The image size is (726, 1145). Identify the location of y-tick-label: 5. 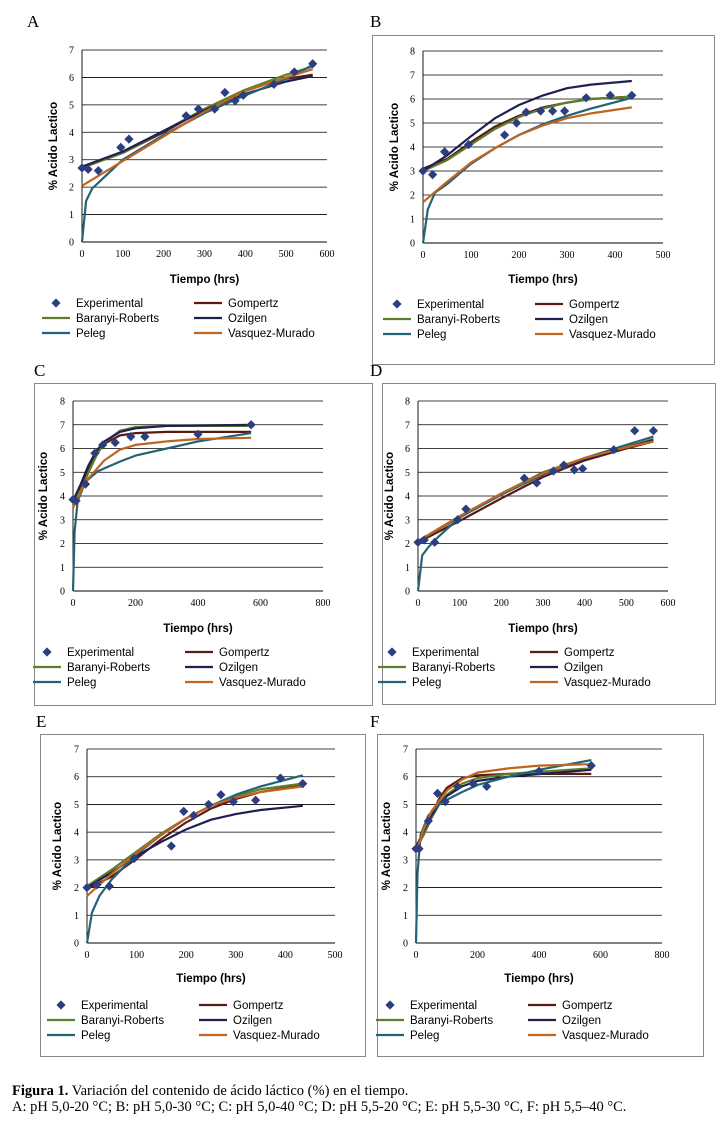
(62, 473).